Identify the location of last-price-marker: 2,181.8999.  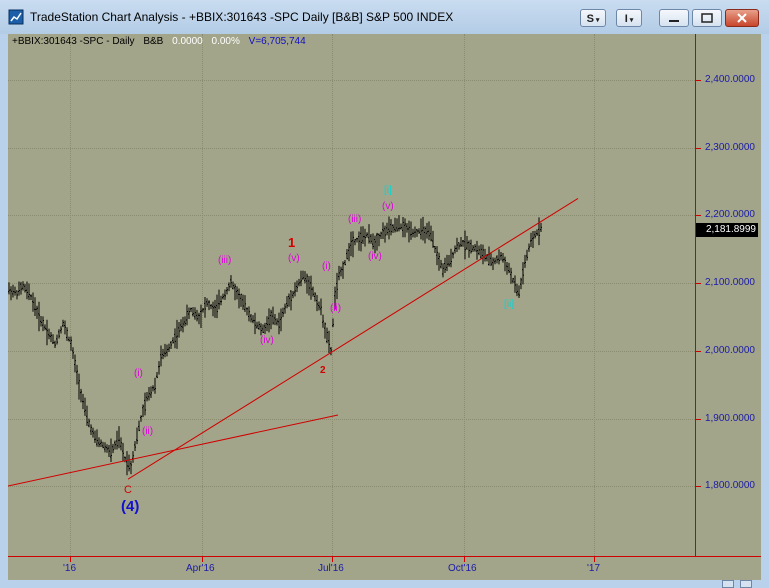
(727, 230).